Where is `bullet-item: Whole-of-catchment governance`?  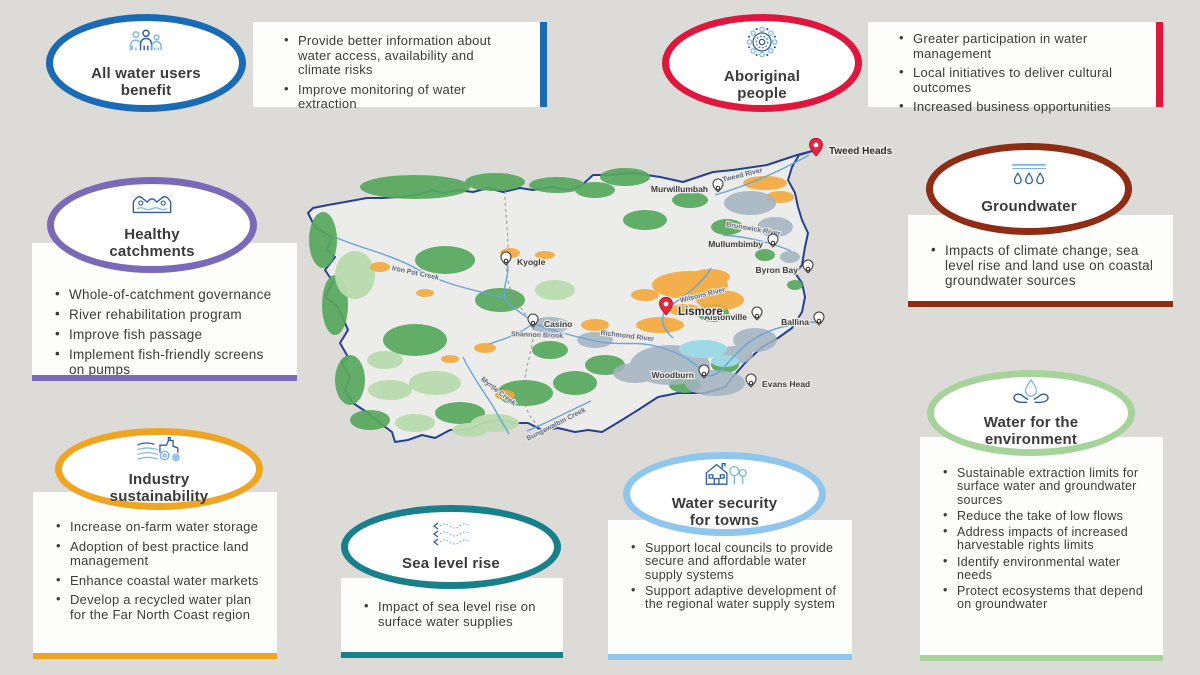
bullet-item: Whole-of-catchment governance is located at coordinates (167, 294).